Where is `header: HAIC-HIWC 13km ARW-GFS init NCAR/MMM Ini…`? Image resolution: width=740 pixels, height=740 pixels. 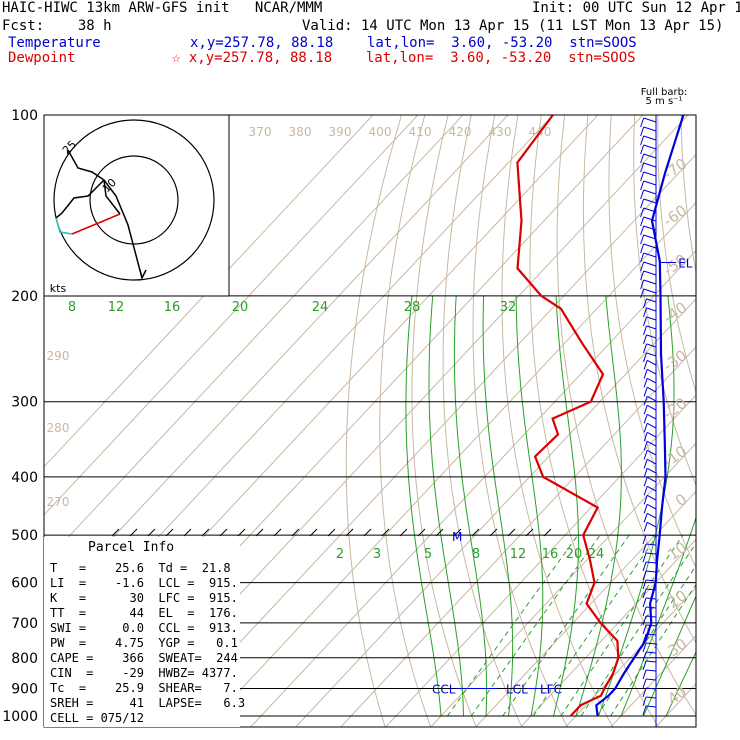
header: HAIC-HIWC 13km ARW-GFS init NCAR/MMM Ini… is located at coordinates (370, 35).